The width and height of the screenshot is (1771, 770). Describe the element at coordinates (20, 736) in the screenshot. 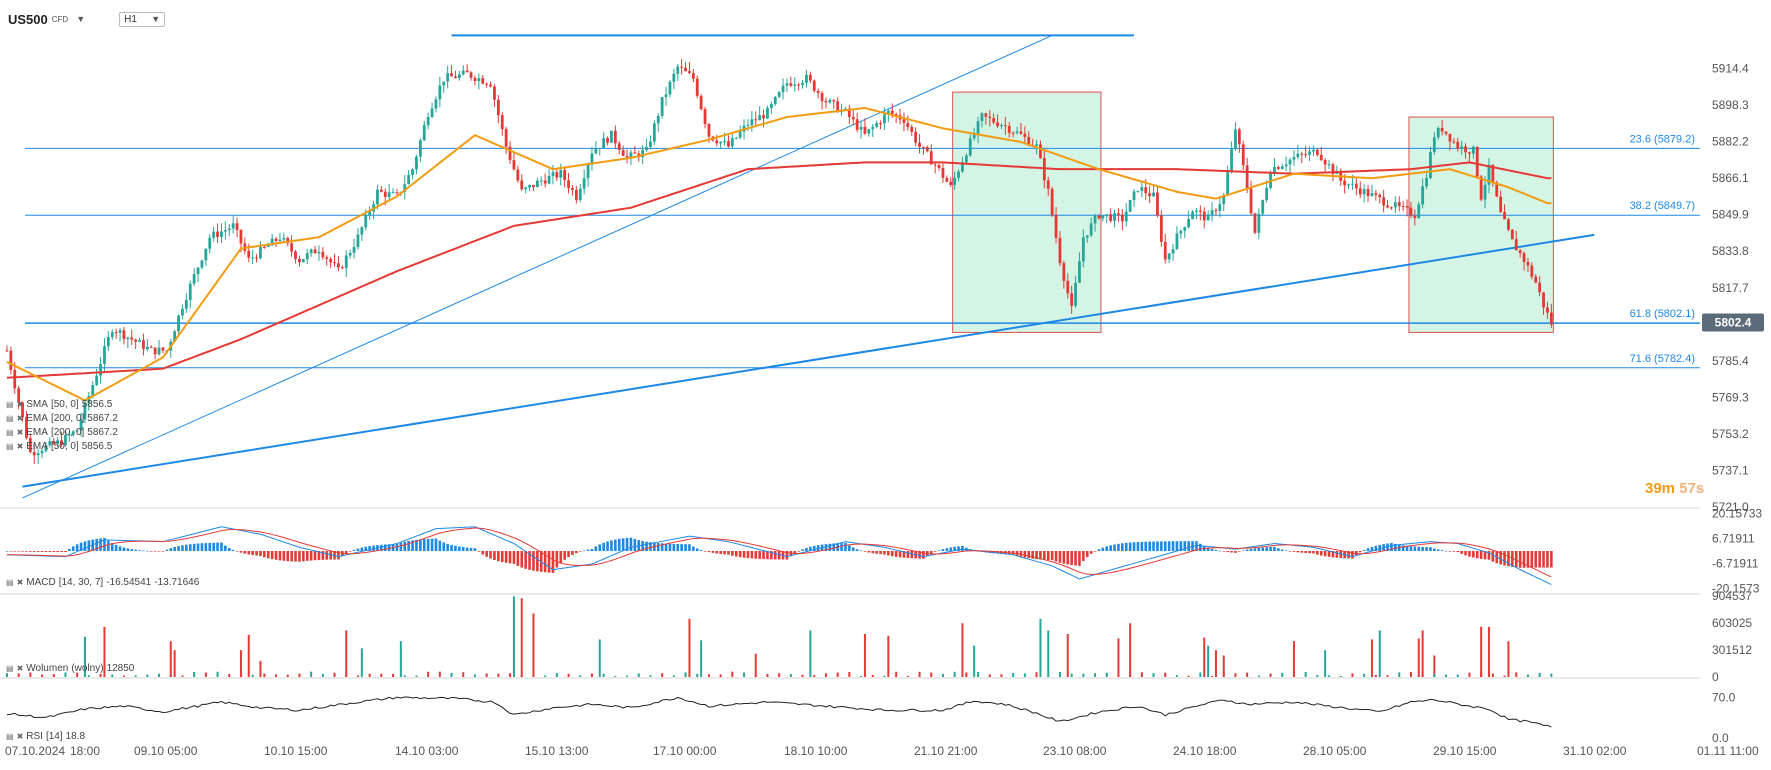

I see `close-icon: ✖` at that location.